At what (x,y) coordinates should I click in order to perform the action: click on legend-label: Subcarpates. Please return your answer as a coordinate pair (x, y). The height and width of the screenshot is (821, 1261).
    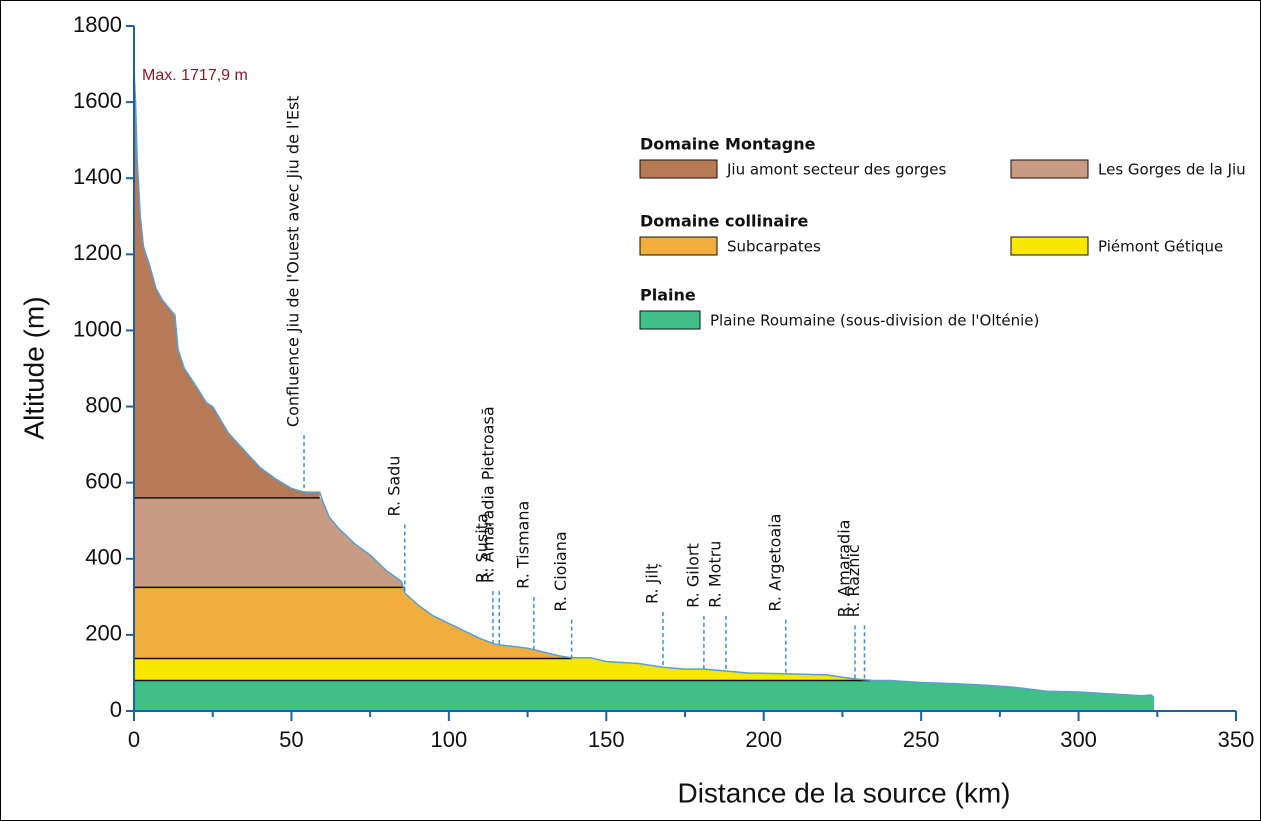
    Looking at the image, I should click on (774, 247).